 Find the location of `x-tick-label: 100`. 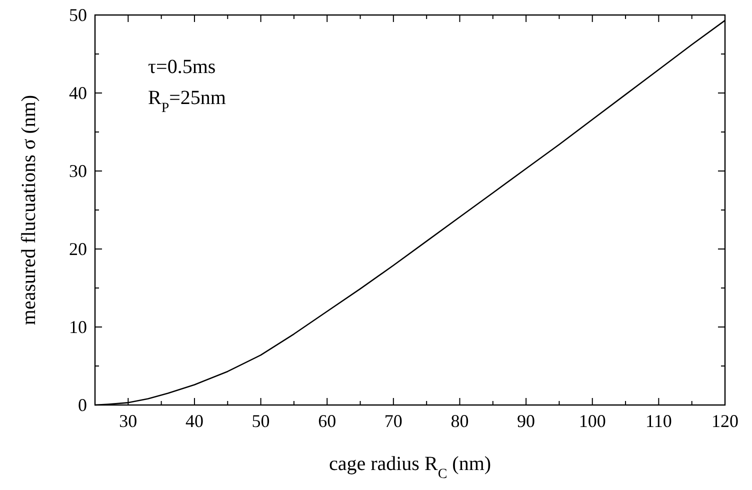

x-tick-label: 100 is located at coordinates (592, 421).